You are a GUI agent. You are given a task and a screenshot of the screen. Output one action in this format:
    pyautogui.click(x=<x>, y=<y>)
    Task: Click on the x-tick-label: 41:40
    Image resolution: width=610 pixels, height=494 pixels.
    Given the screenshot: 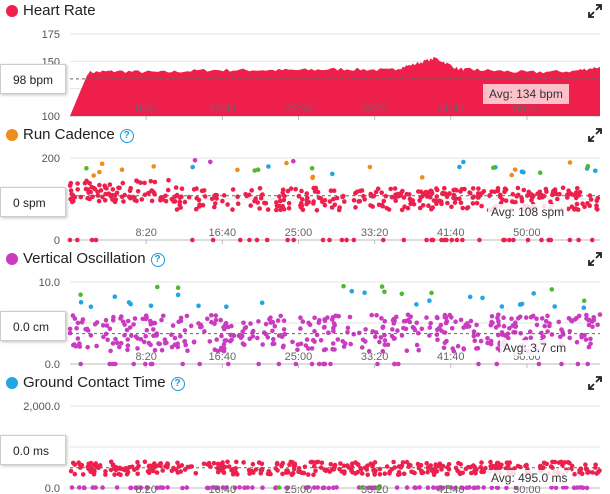 What is the action you would take?
    pyautogui.click(x=451, y=233)
    